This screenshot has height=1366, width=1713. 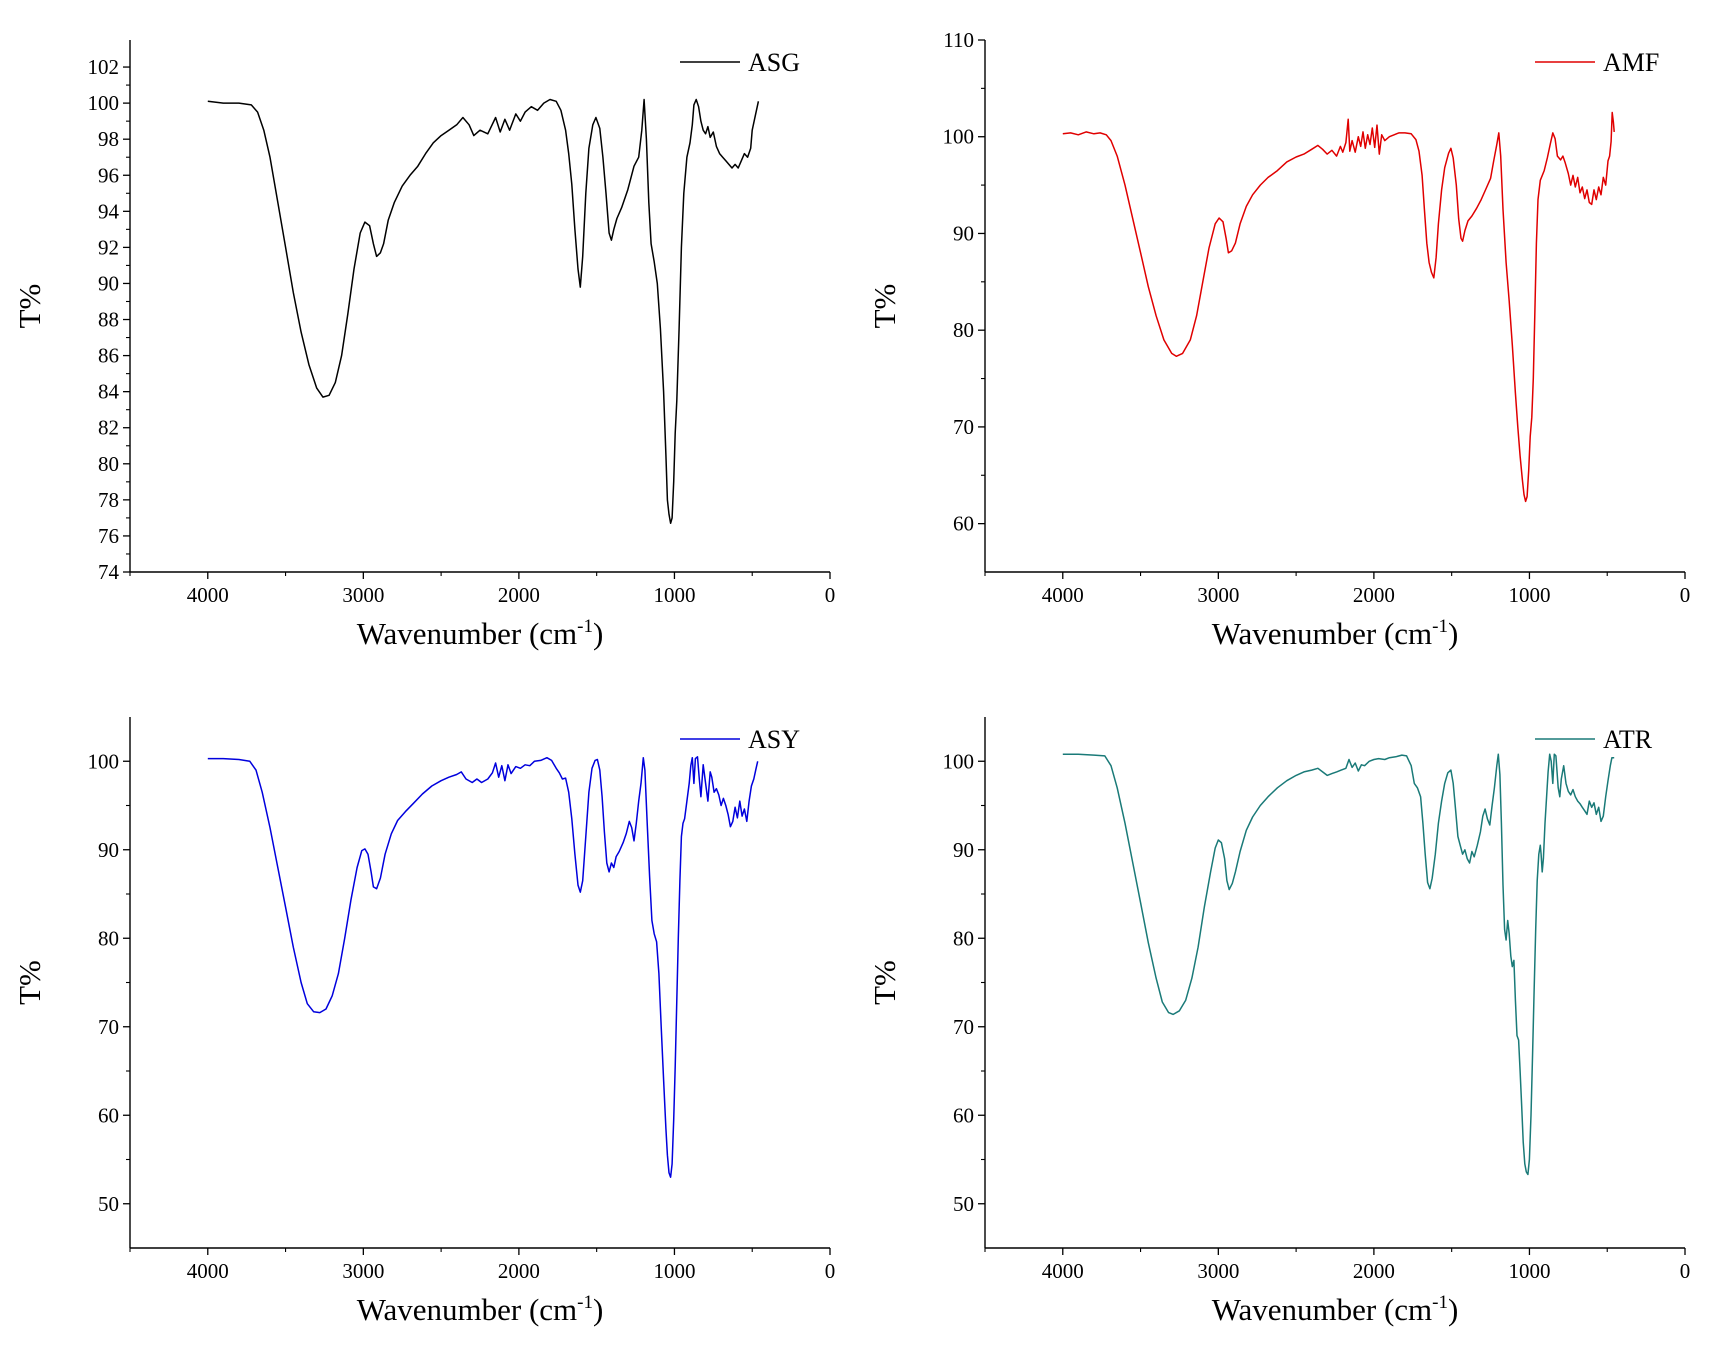 What do you see at coordinates (108, 500) in the screenshot?
I see `y-tick-label: 78` at bounding box center [108, 500].